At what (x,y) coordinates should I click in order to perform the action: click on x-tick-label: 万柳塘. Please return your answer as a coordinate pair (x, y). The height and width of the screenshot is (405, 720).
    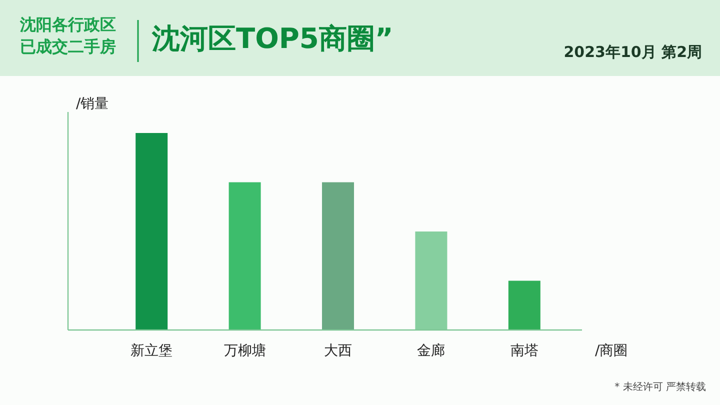
    Looking at the image, I should click on (245, 351).